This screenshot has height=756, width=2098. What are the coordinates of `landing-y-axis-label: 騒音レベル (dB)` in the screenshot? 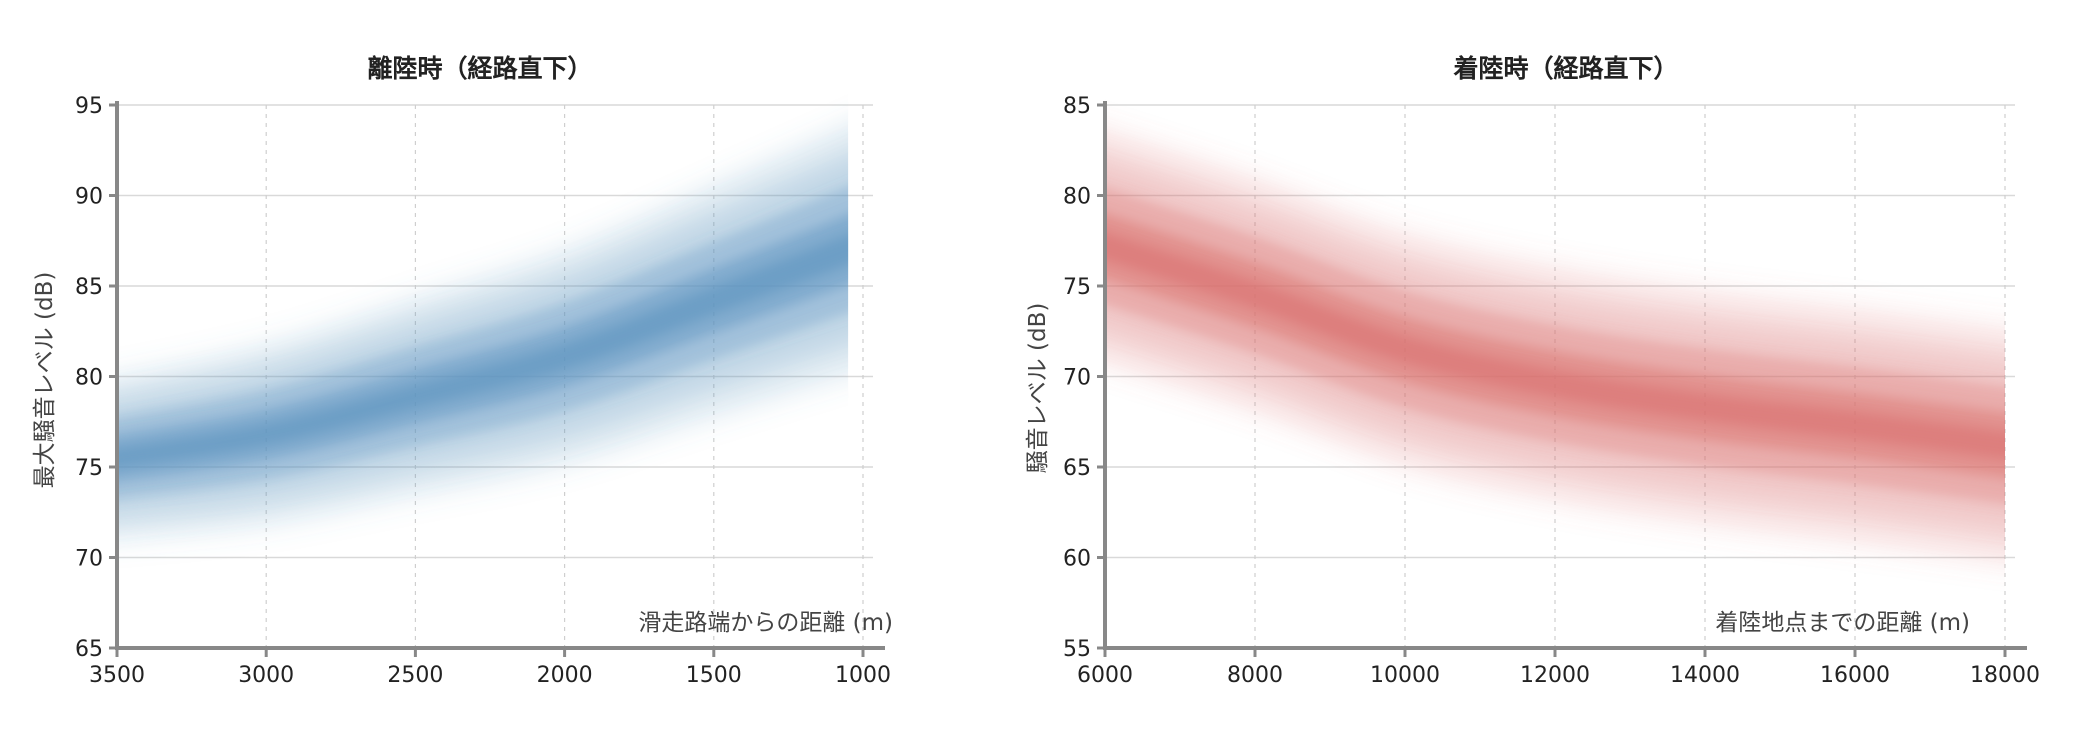 It's located at (1038, 388).